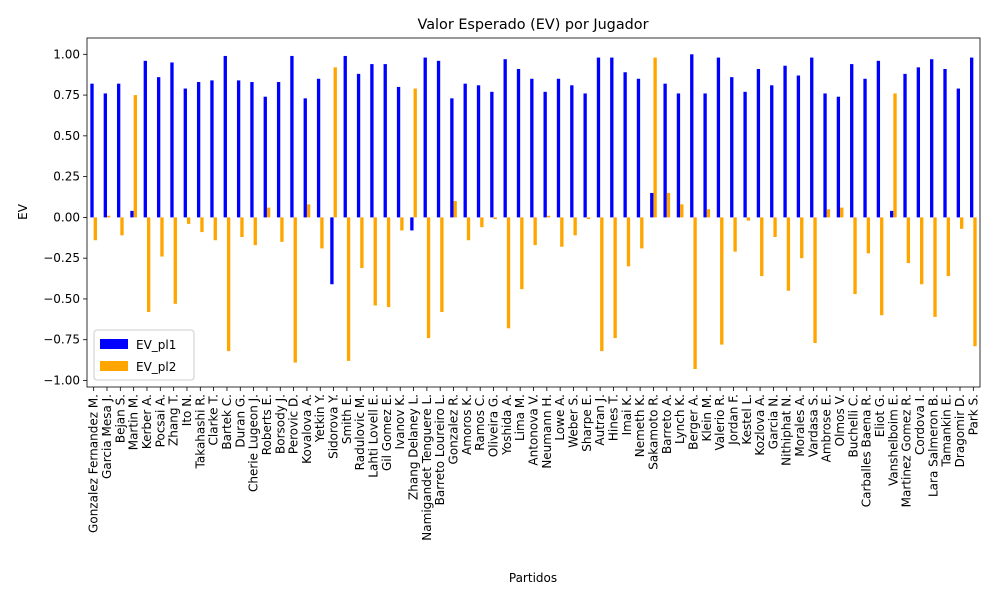  Describe the element at coordinates (334, 426) in the screenshot. I see `x-tick-label: Sidorova Y.` at that location.